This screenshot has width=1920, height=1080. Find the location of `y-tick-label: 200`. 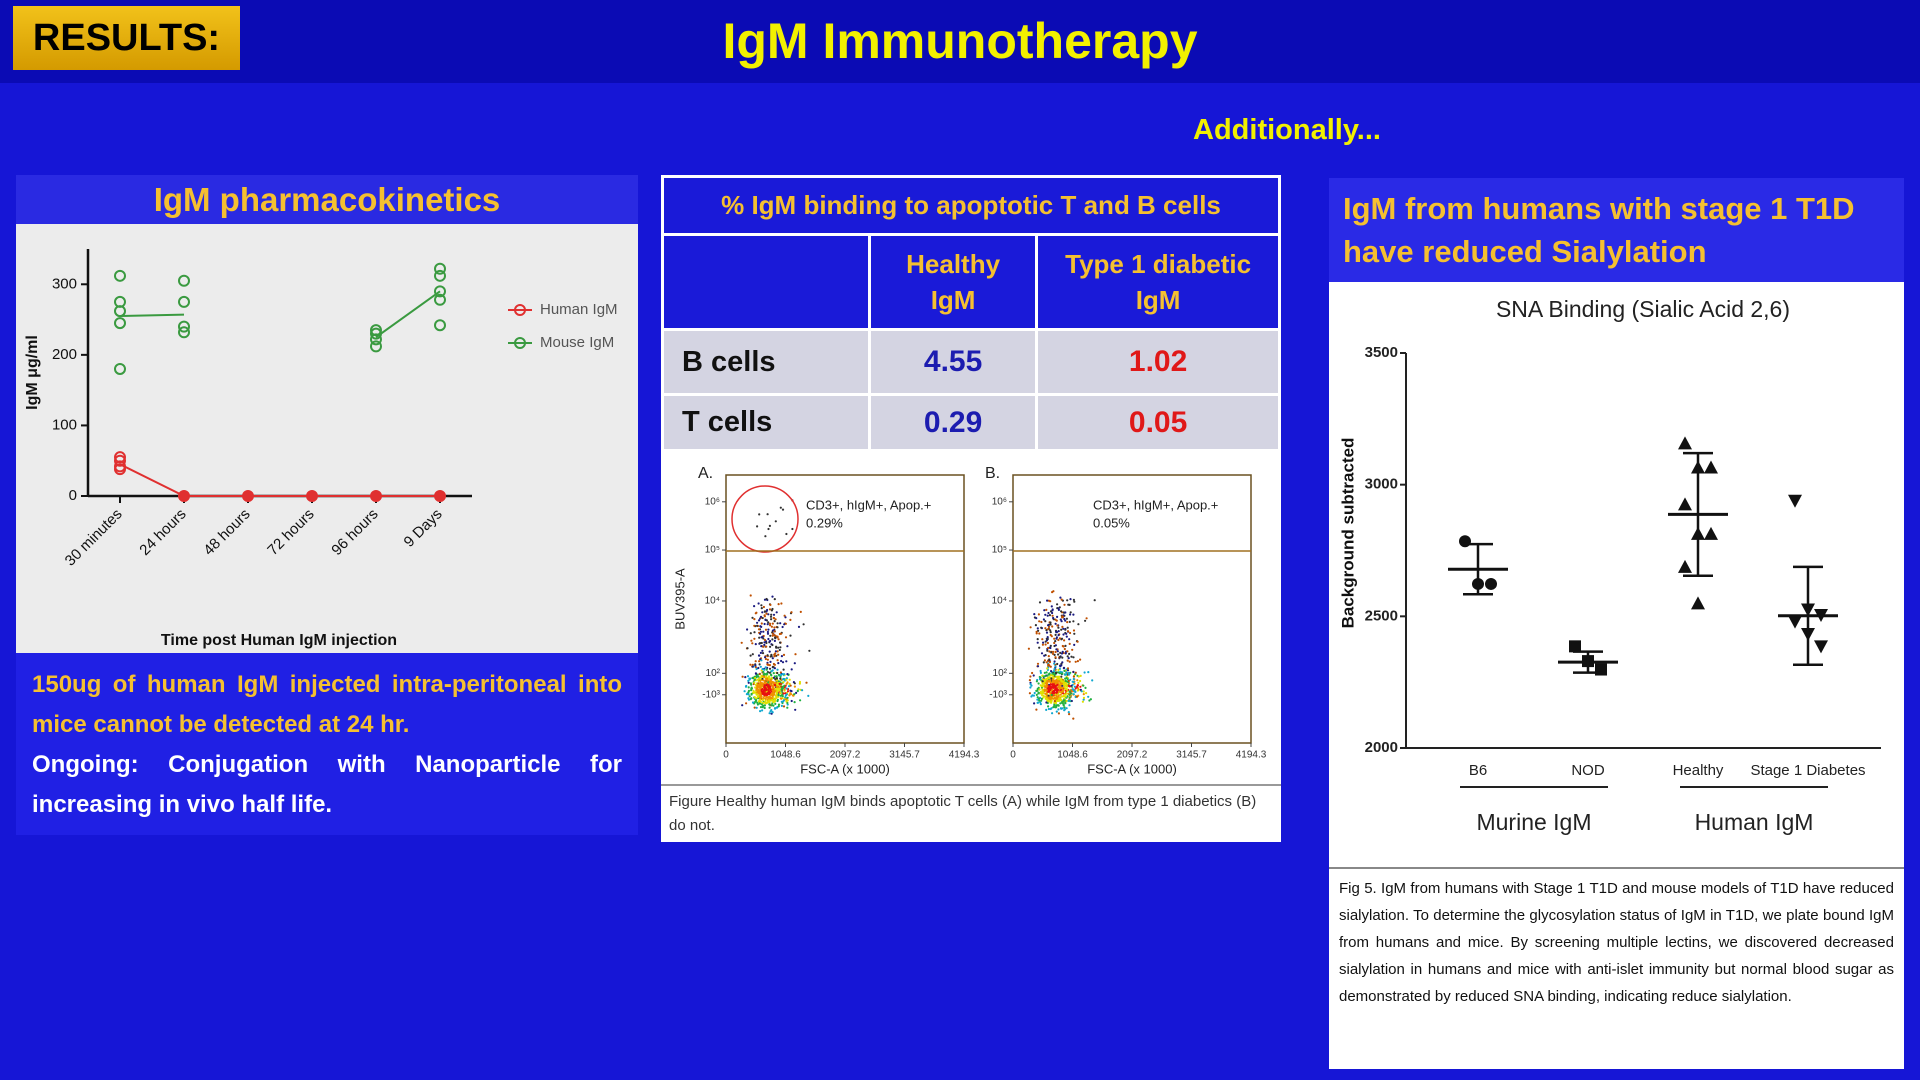

y-tick-label: 200 is located at coordinates (64, 354).